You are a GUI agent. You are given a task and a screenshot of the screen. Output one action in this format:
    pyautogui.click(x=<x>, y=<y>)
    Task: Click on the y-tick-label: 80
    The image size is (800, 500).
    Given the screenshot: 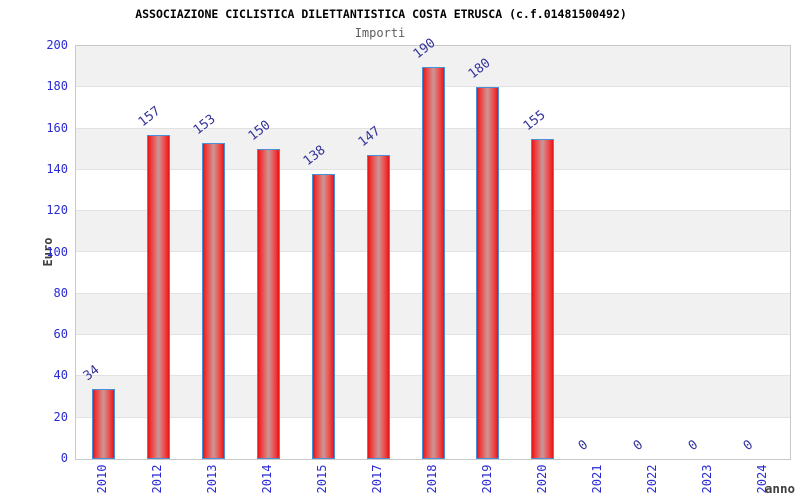 What is the action you would take?
    pyautogui.click(x=60, y=292)
    